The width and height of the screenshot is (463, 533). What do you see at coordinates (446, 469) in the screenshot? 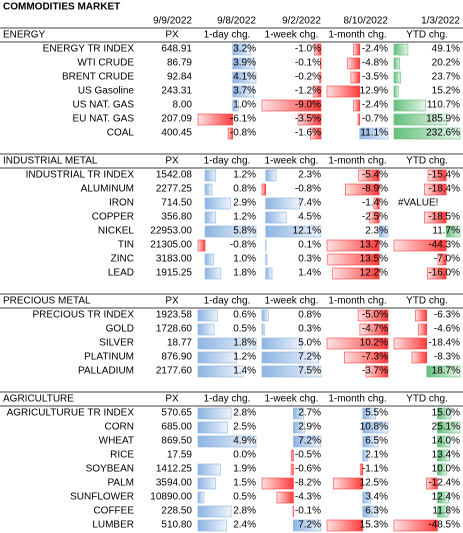
I see `change-value: 10.0%` at bounding box center [446, 469].